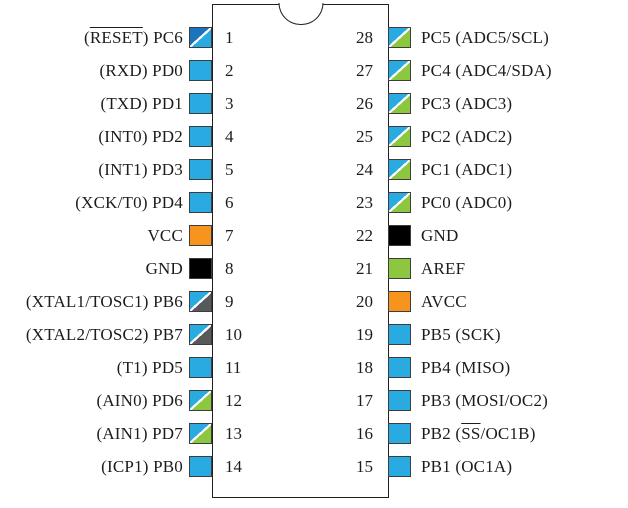 This screenshot has width=628, height=508. Describe the element at coordinates (364, 202) in the screenshot. I see `pin-number: 23` at that location.